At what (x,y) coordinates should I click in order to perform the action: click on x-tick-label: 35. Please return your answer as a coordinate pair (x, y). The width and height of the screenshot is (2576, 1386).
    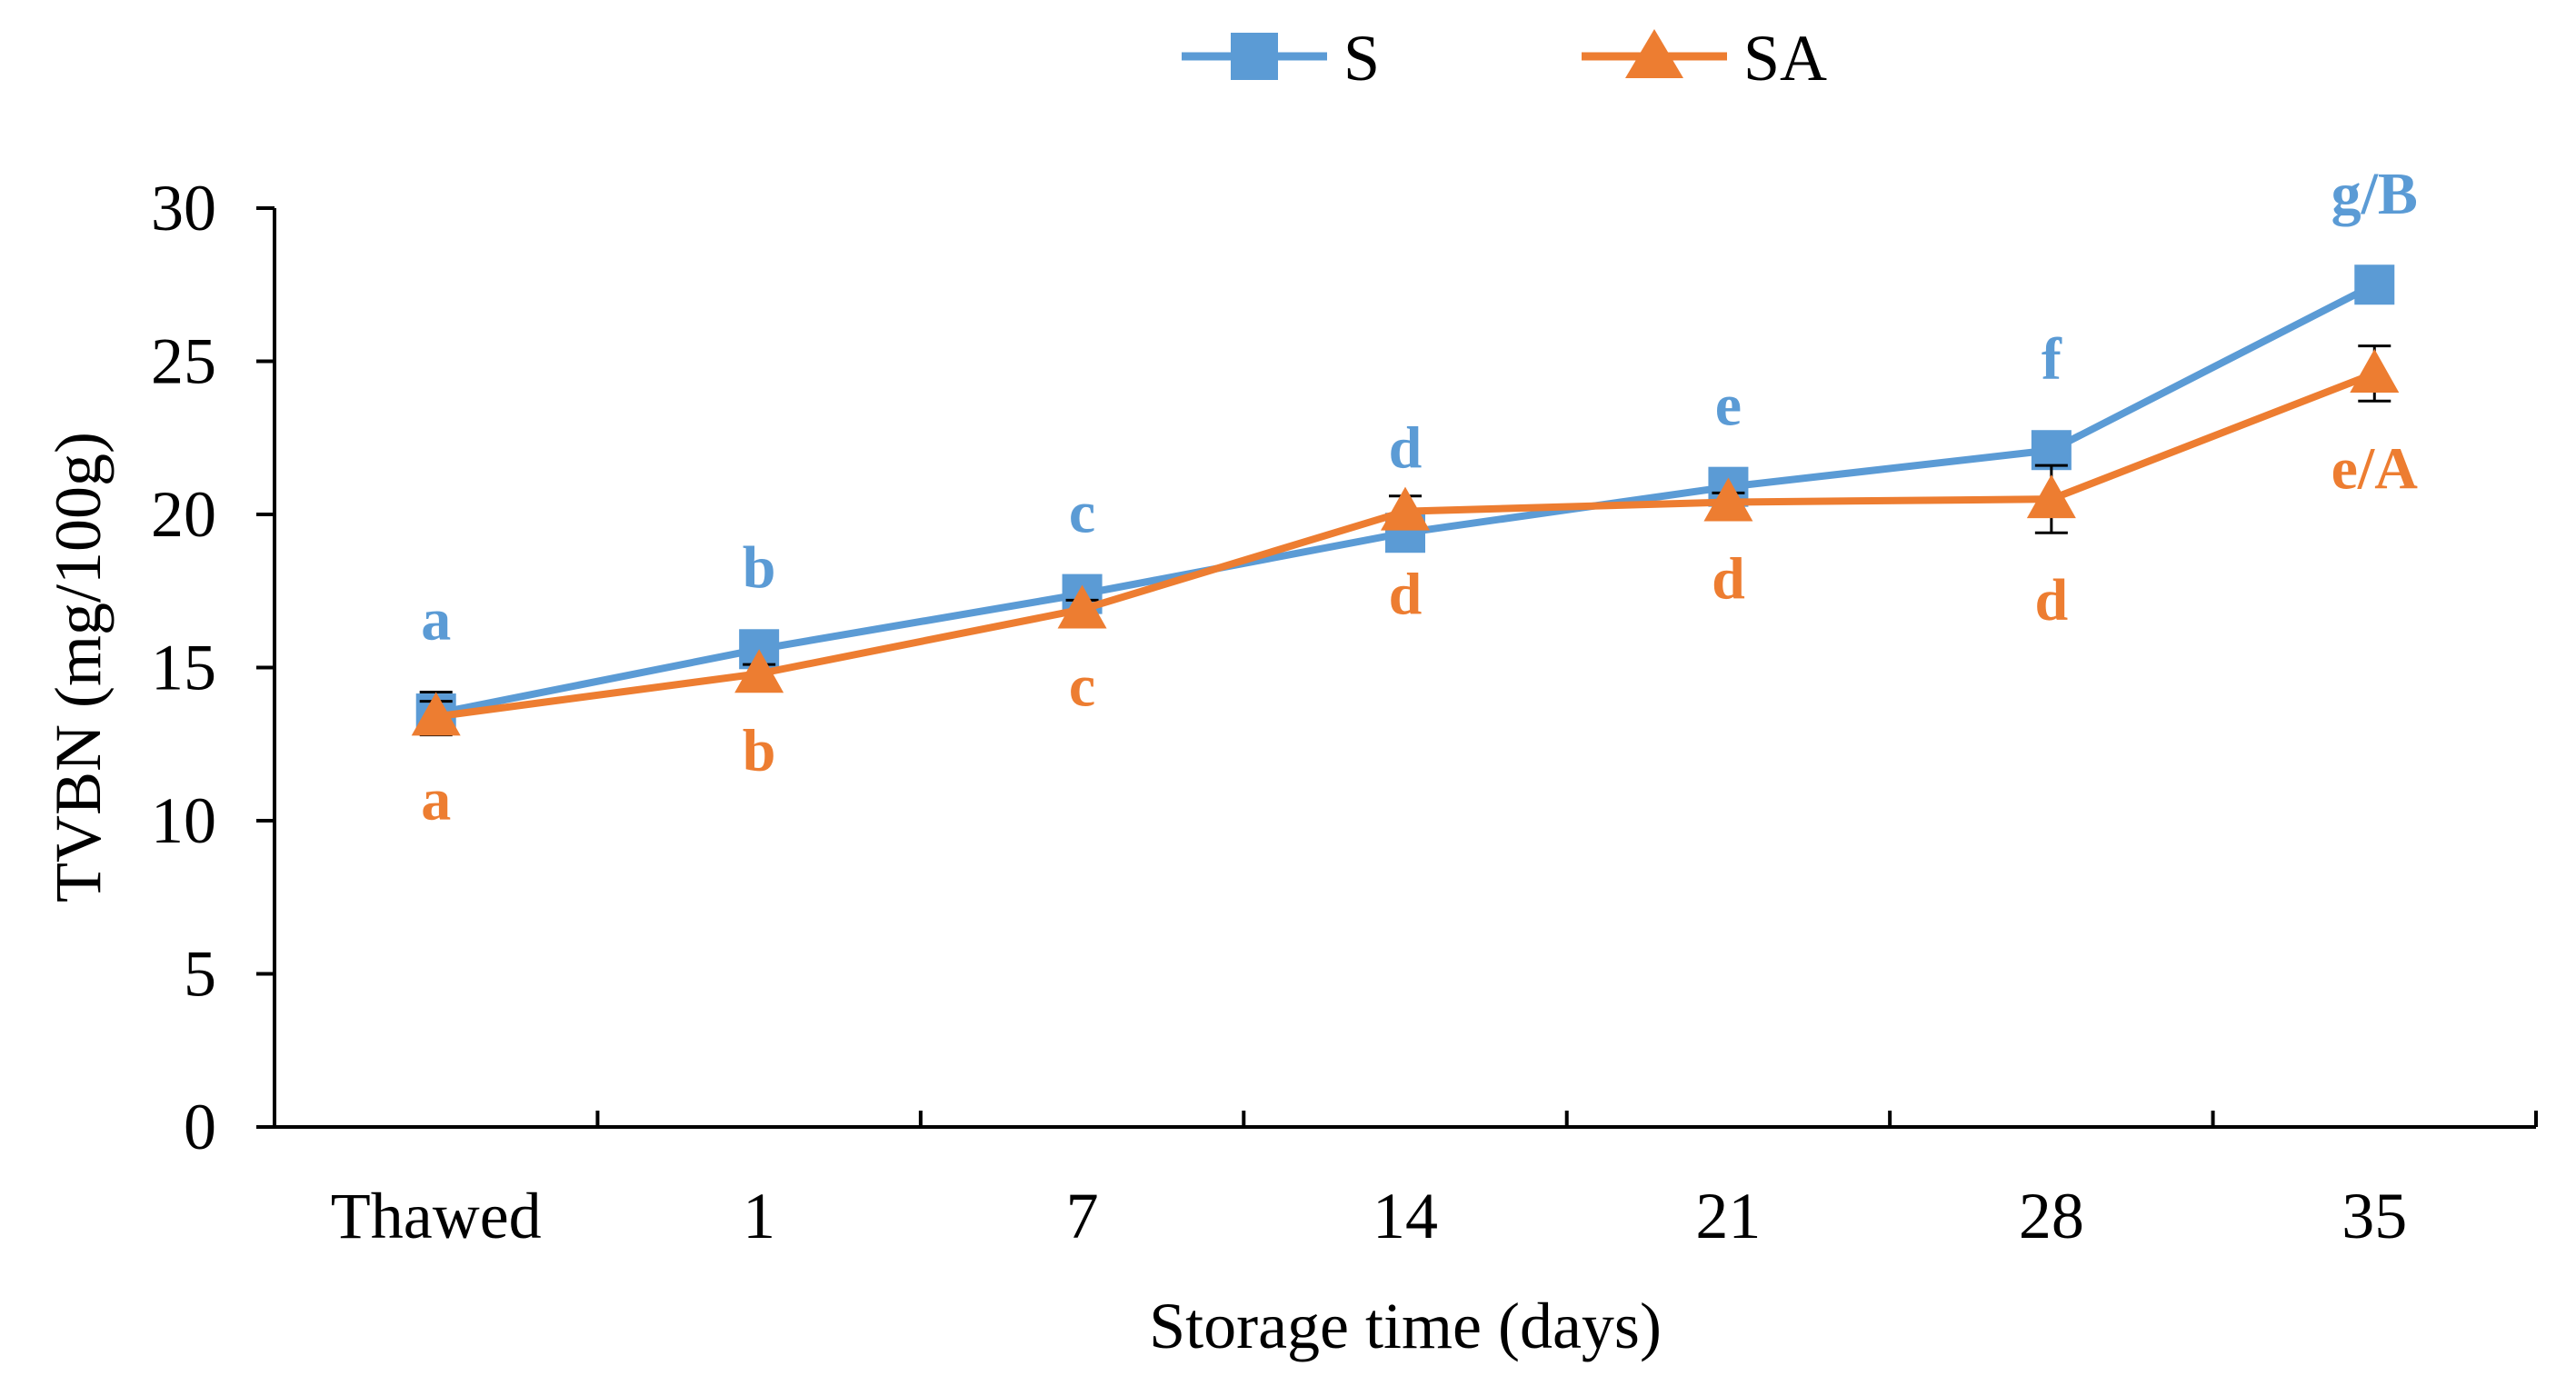
    Looking at the image, I should click on (2374, 1216).